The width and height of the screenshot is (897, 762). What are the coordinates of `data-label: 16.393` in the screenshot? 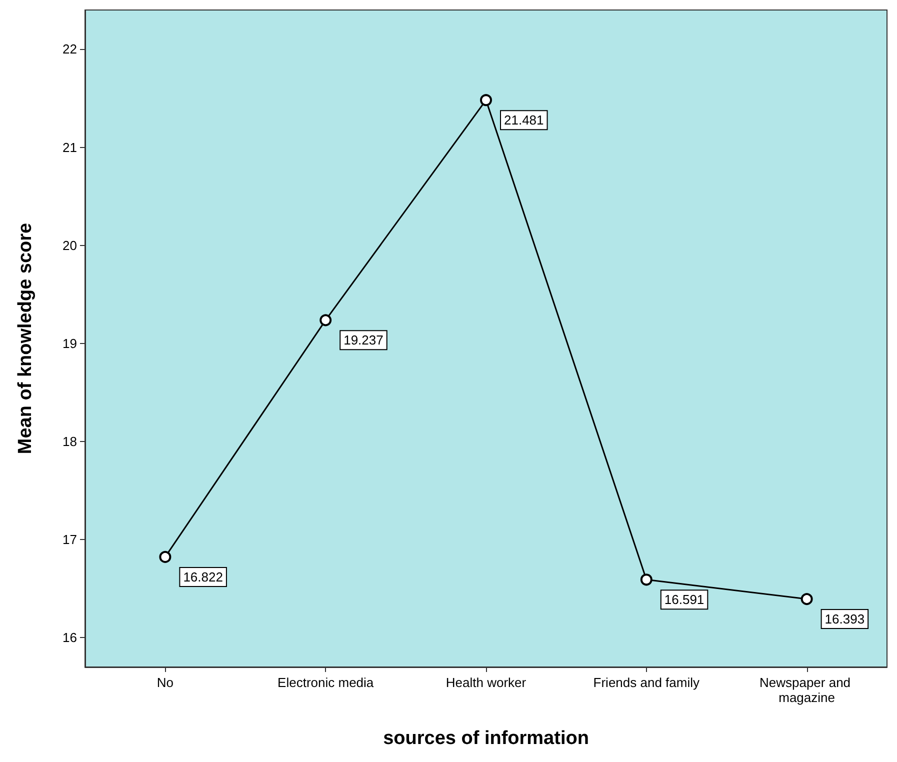 It's located at (844, 619).